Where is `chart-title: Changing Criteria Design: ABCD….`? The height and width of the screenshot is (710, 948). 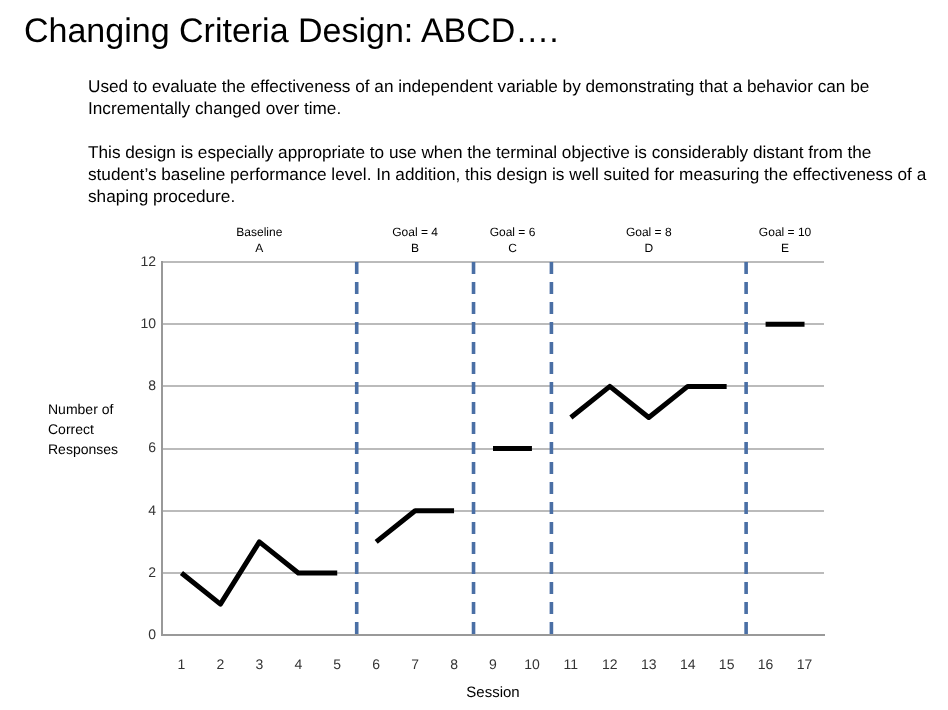
chart-title: Changing Criteria Design: ABCD…. is located at coordinates (291, 32).